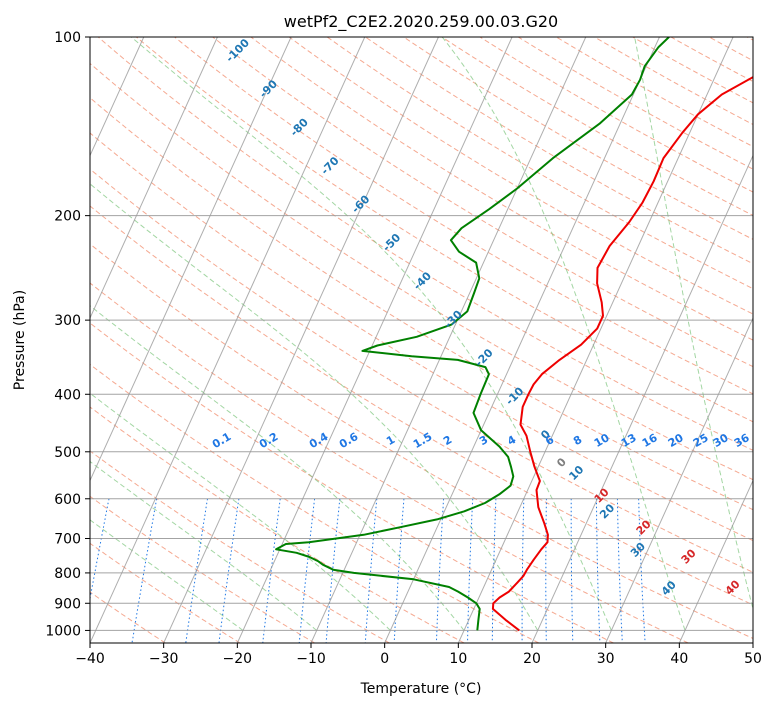 The height and width of the screenshot is (708, 775). Describe the element at coordinates (532, 659) in the screenshot. I see `x-tick-label: 20` at that location.